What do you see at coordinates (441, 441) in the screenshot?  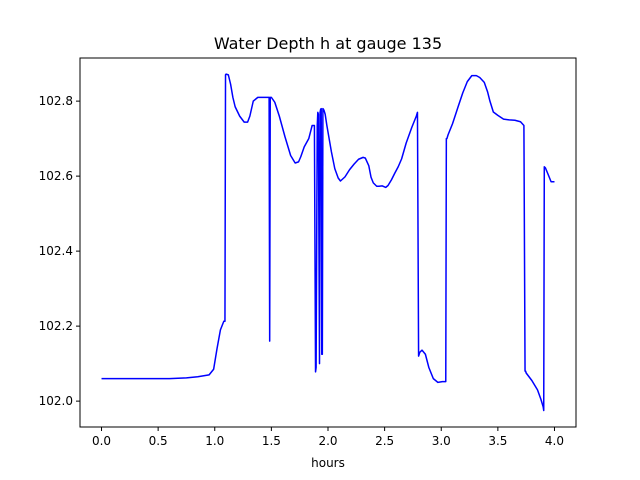 I see `x-tick-label: 3.0` at bounding box center [441, 441].